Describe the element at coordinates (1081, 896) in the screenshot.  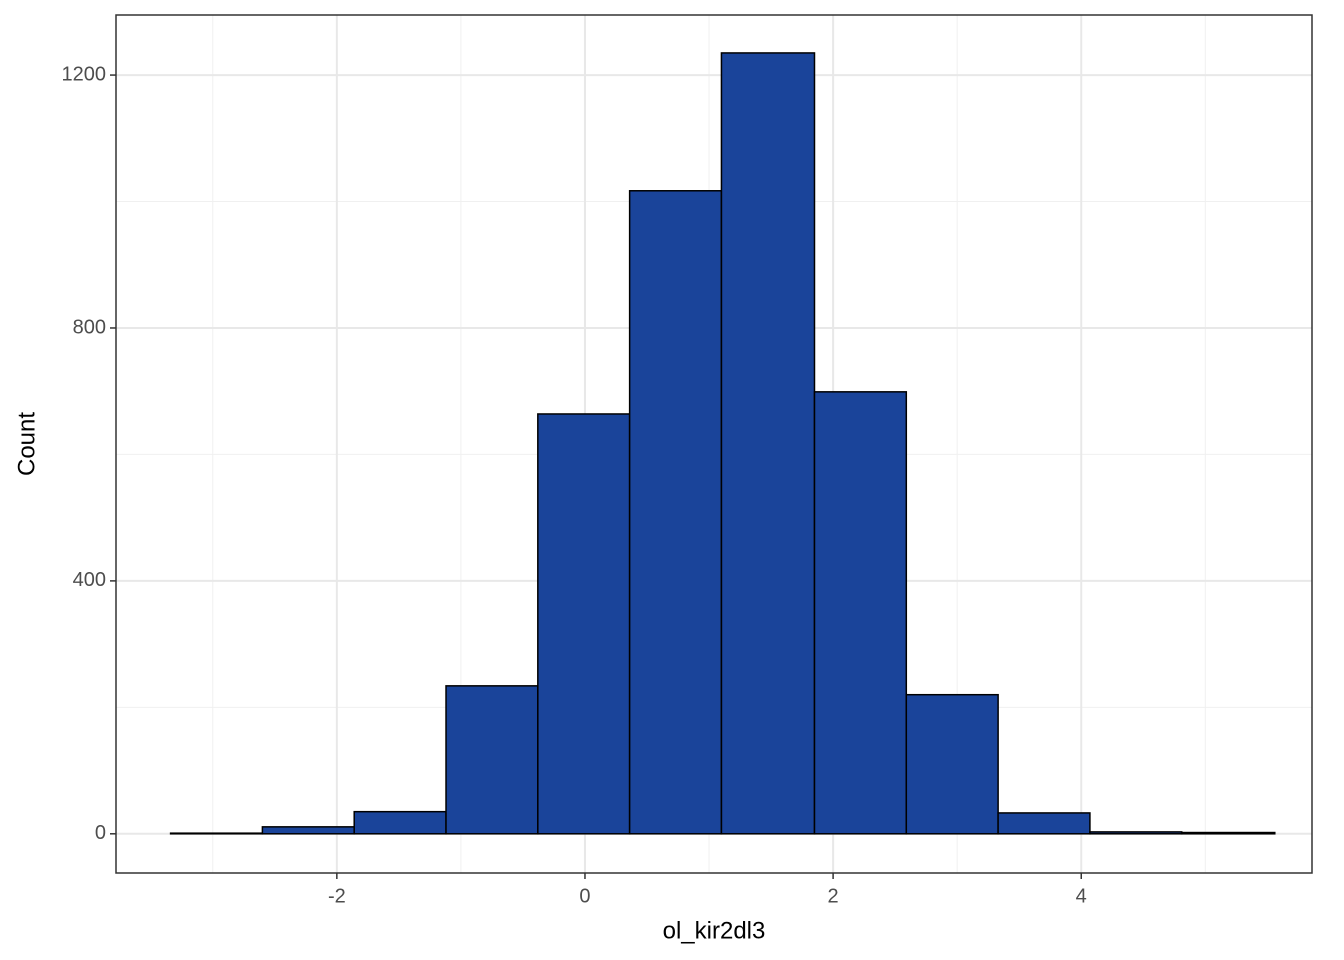
I see `x-tick-label: 4` at that location.